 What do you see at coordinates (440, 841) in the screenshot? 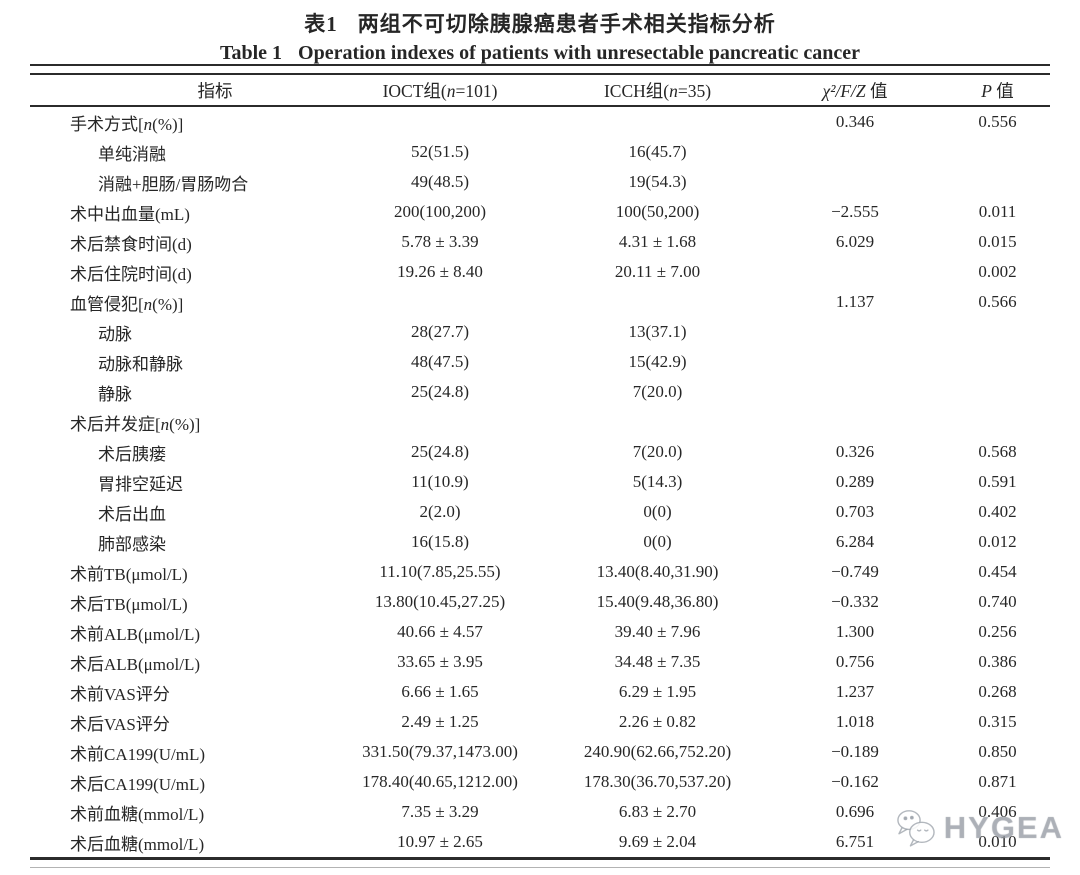
I see `ioct-value: 10.97 ± 2.65` at bounding box center [440, 841].